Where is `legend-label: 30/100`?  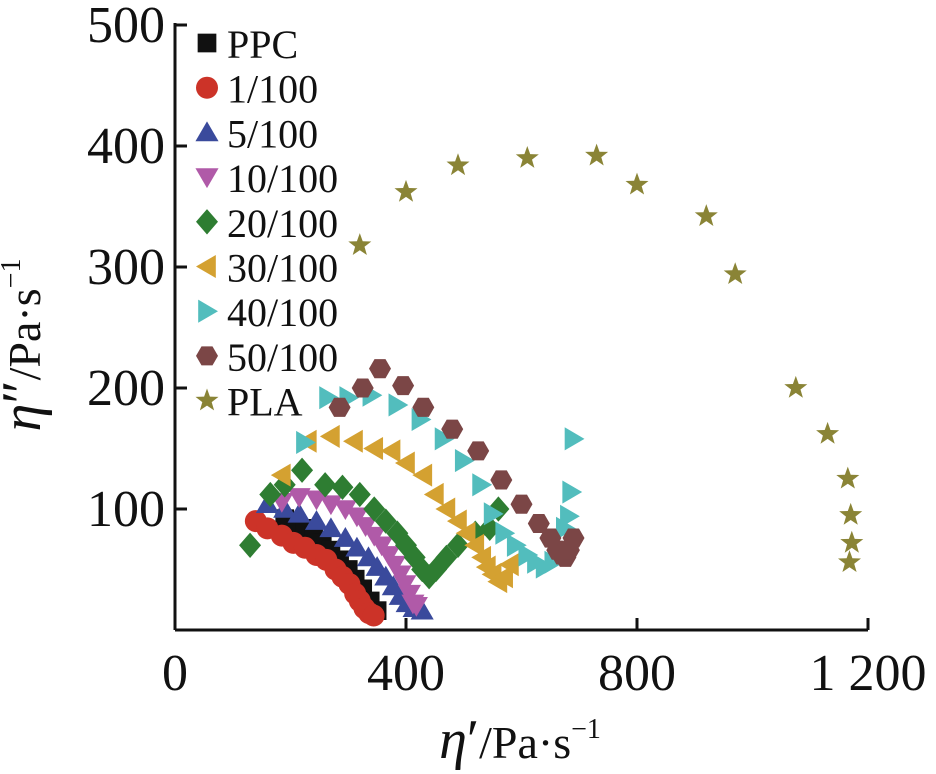
legend-label: 30/100 is located at coordinates (282, 268).